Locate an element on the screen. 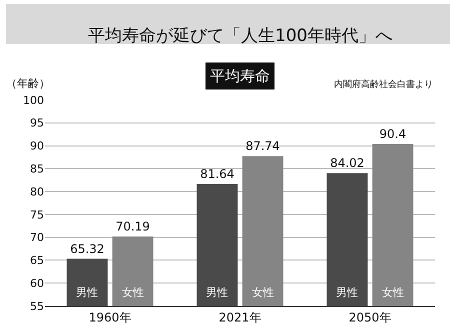  x-tick-label: 2050年 is located at coordinates (370, 317).